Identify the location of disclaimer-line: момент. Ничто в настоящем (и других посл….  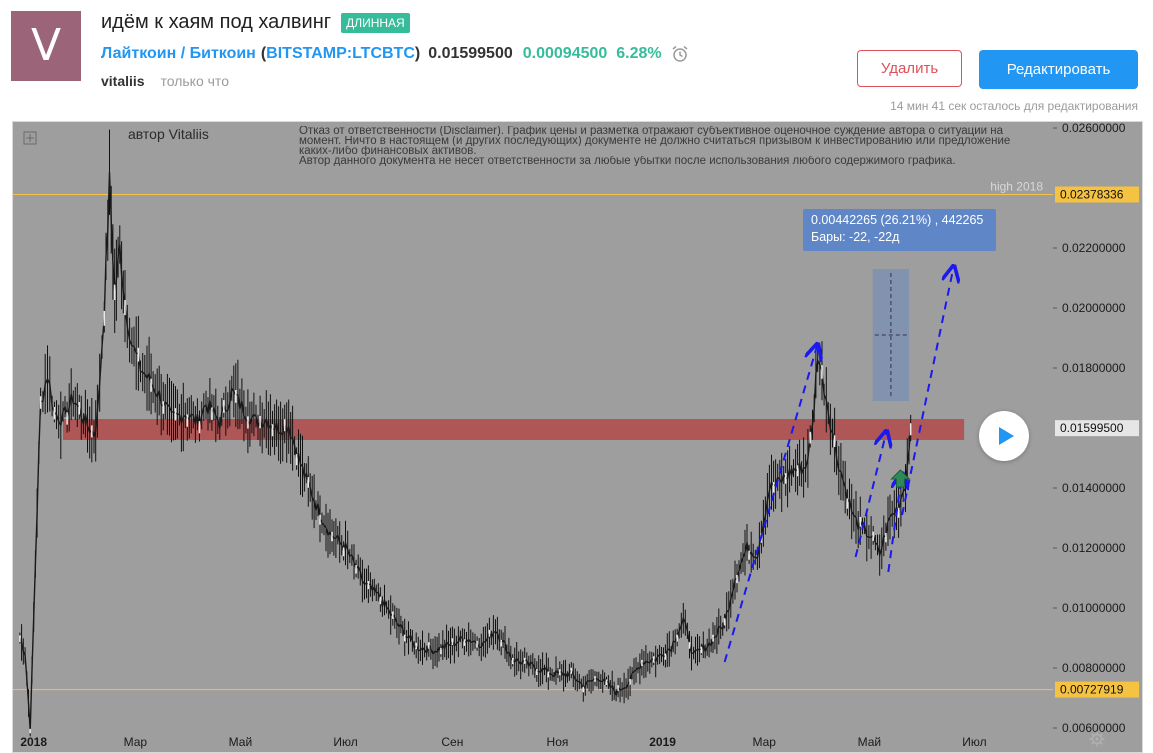
(655, 141).